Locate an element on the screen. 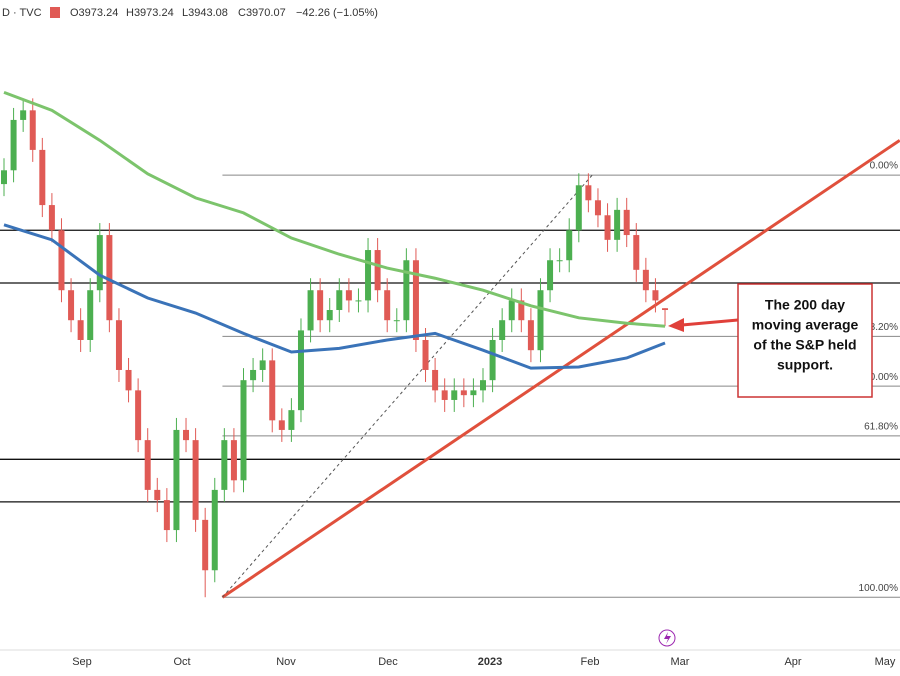  bolt is located at coordinates (667, 638).